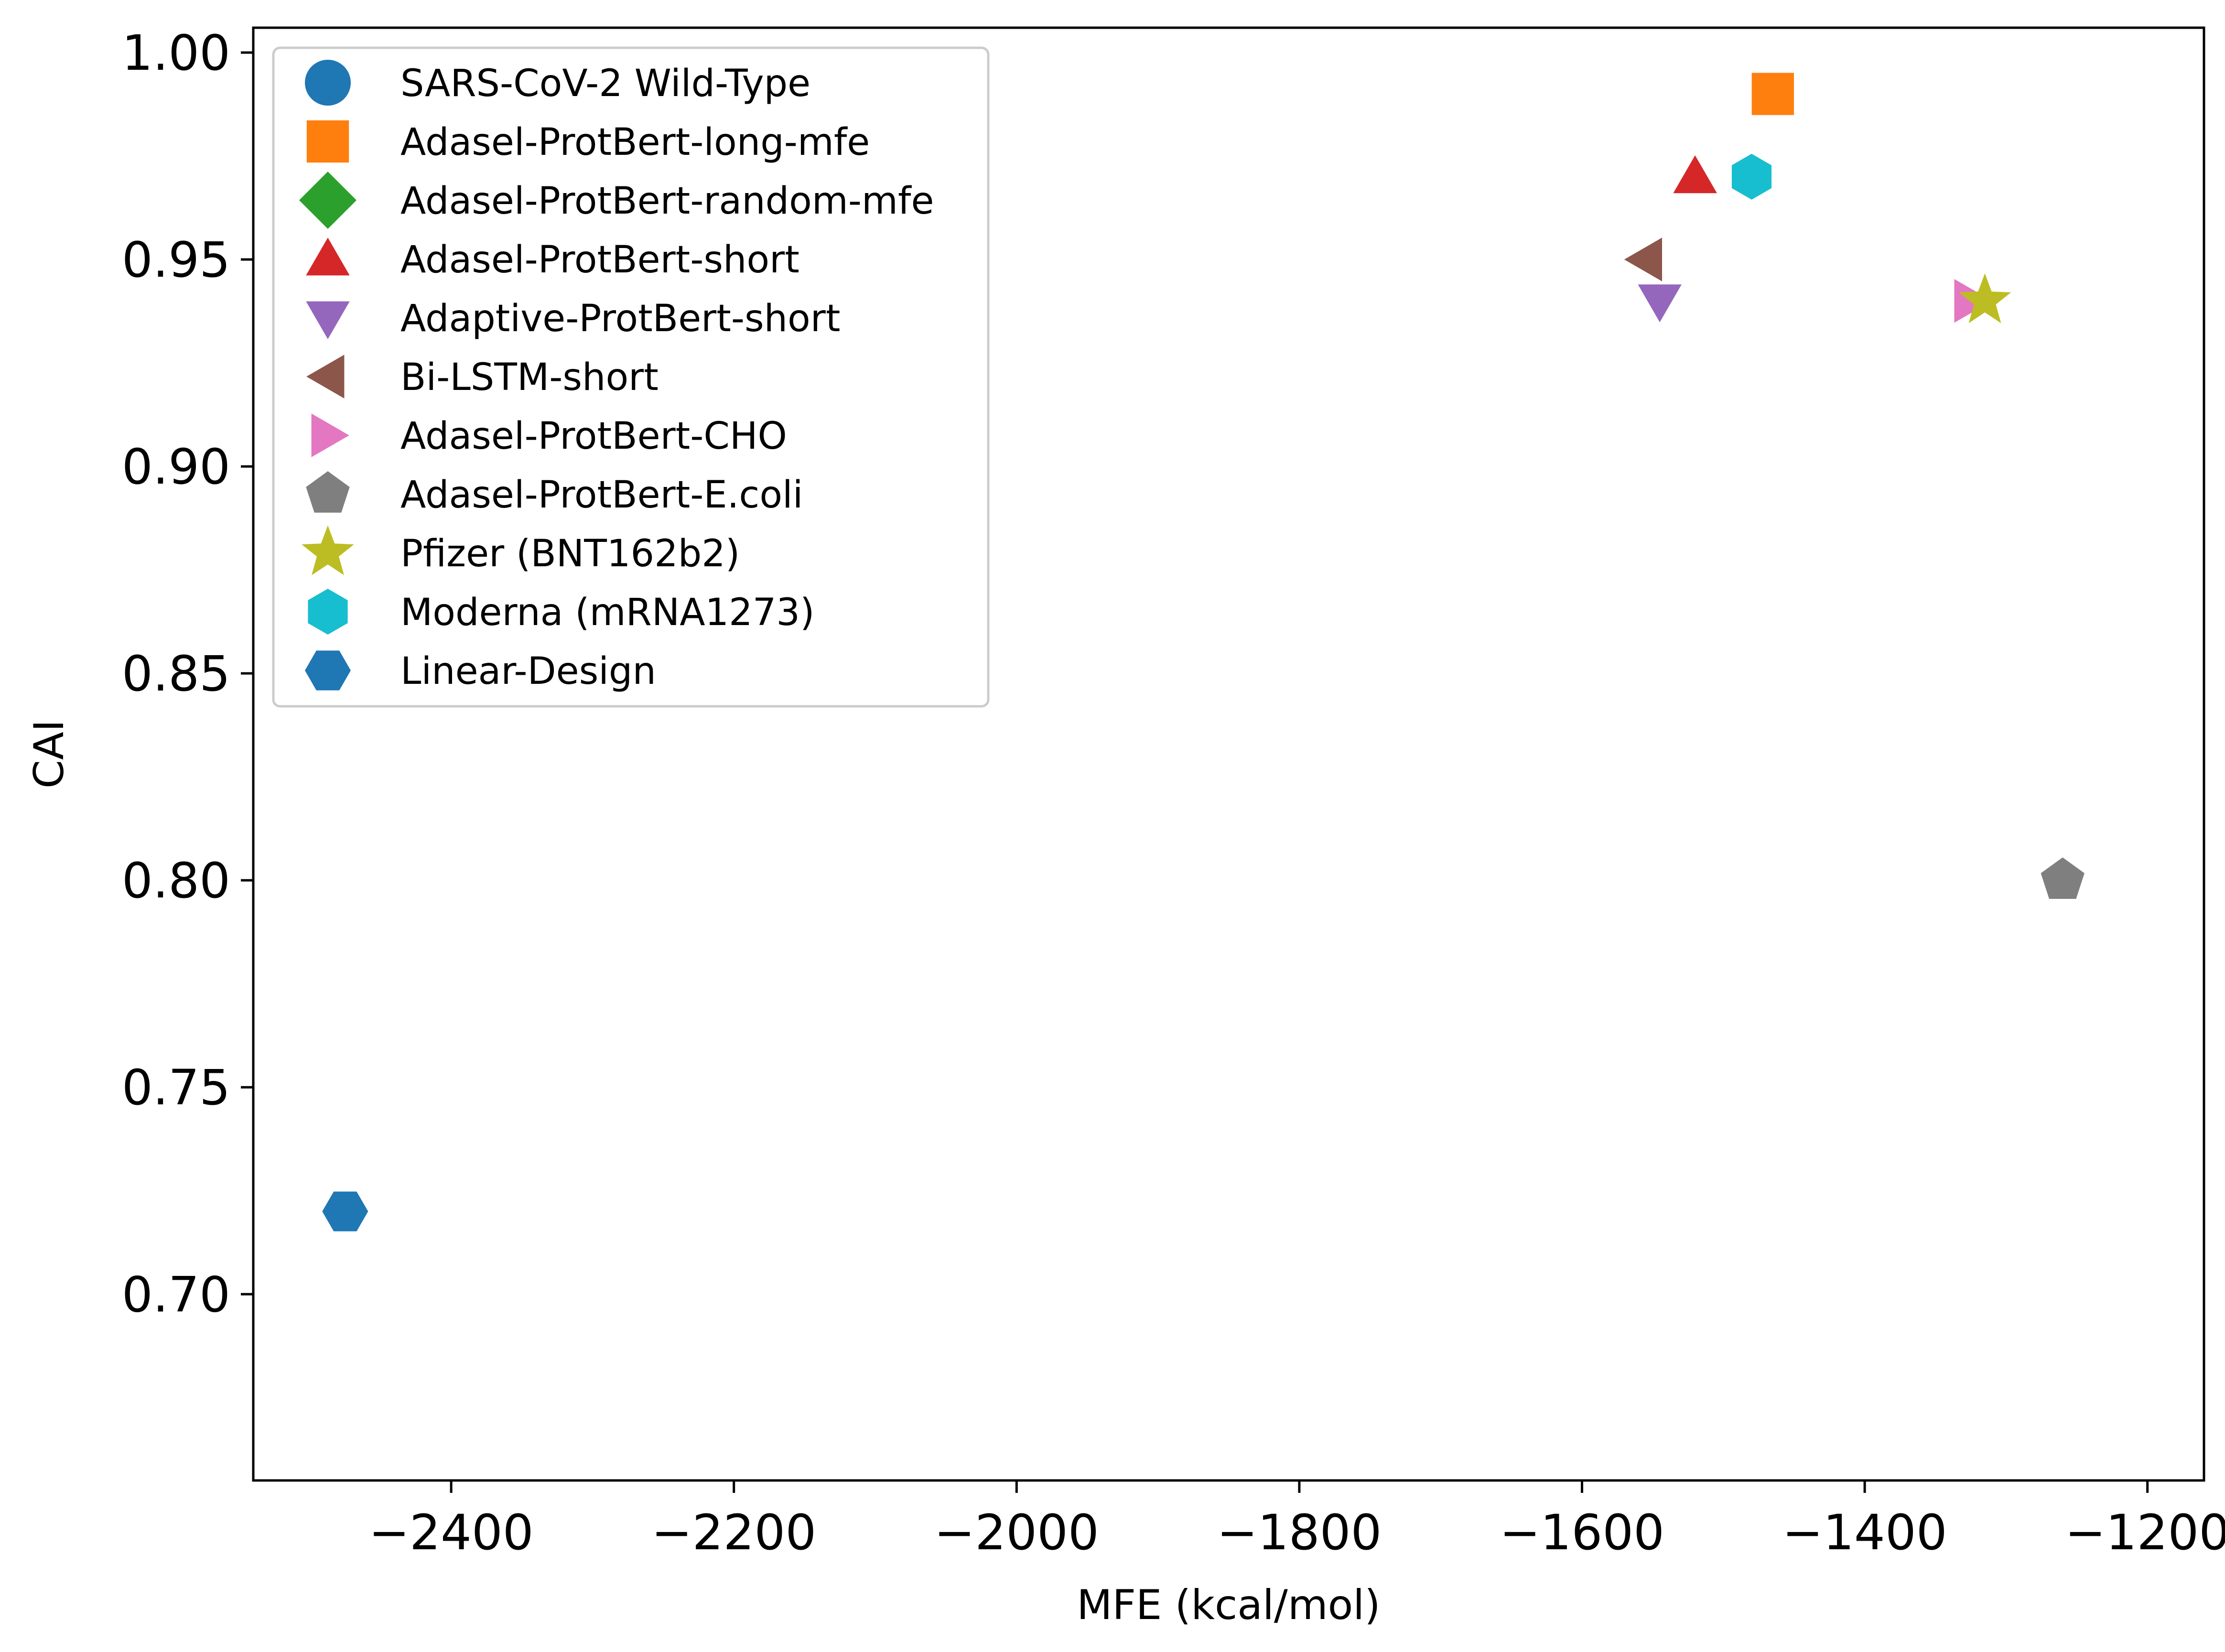 This screenshot has width=2225, height=1652. I want to click on y-tick-label: 0.90, so click(176, 467).